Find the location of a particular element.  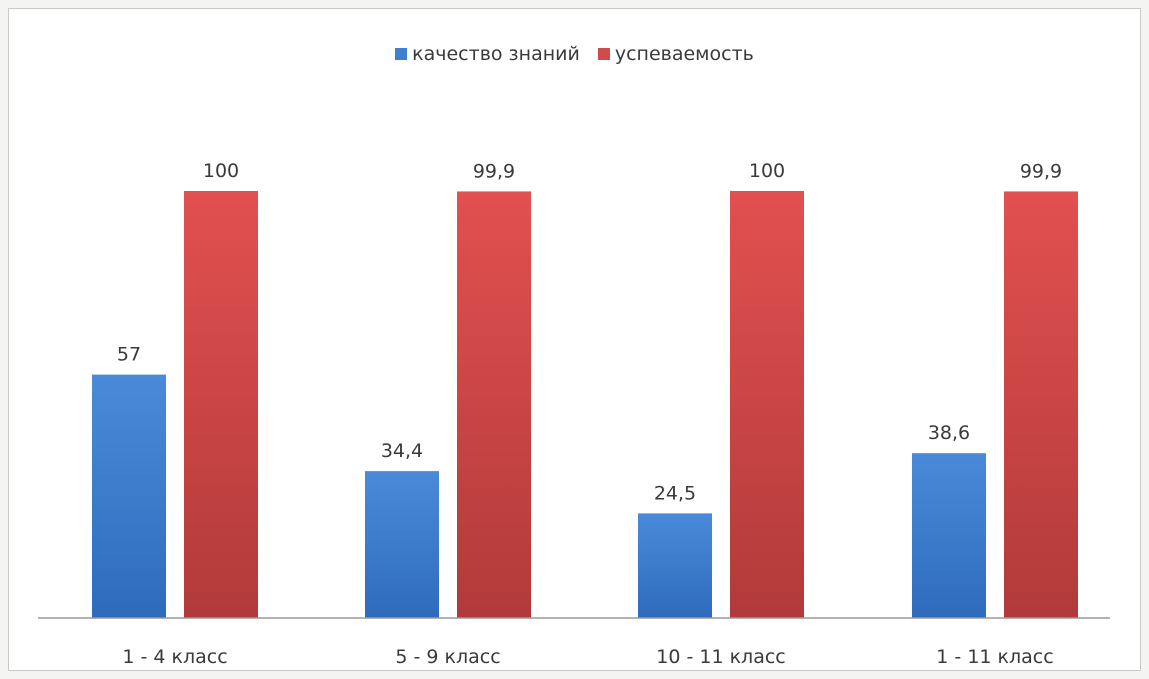

data-label-quality-3: 24,5 is located at coordinates (675, 493).